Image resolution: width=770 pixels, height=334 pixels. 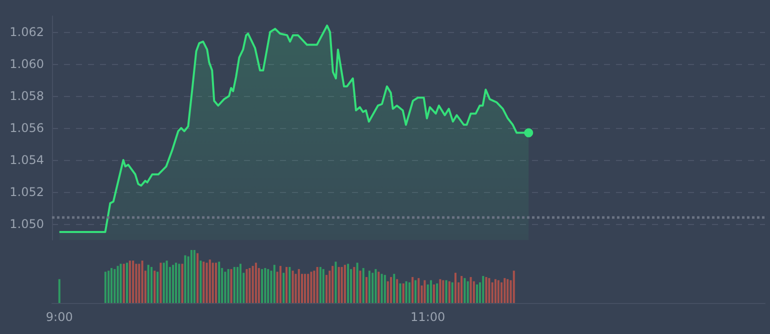 What do you see at coordinates (428, 317) in the screenshot?
I see `x-tick-label: 11:00` at bounding box center [428, 317].